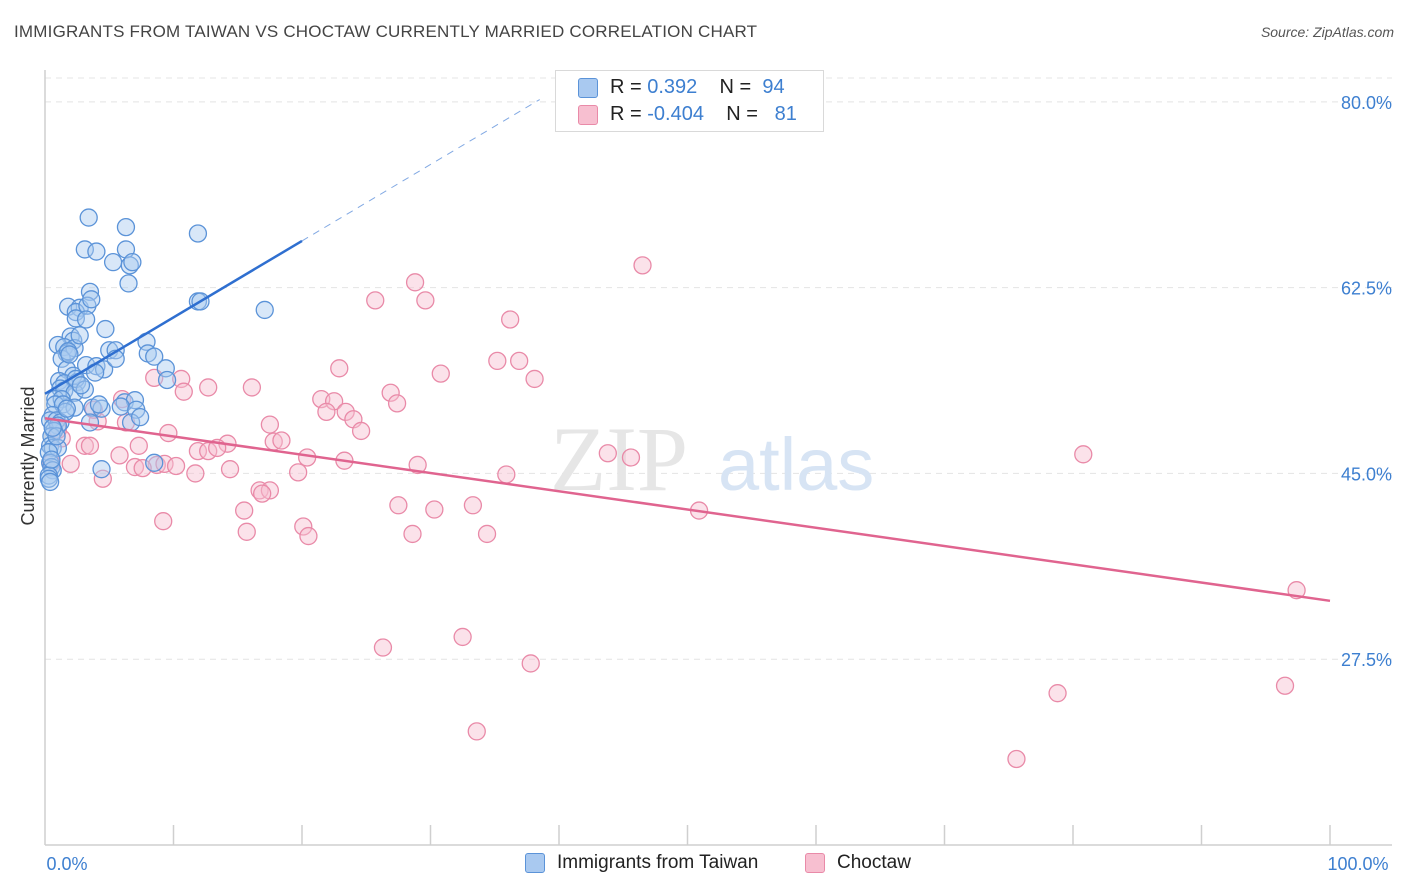 The width and height of the screenshot is (1406, 892). Describe the element at coordinates (588, 115) in the screenshot. I see `legend-swatch-choctaw` at that location.